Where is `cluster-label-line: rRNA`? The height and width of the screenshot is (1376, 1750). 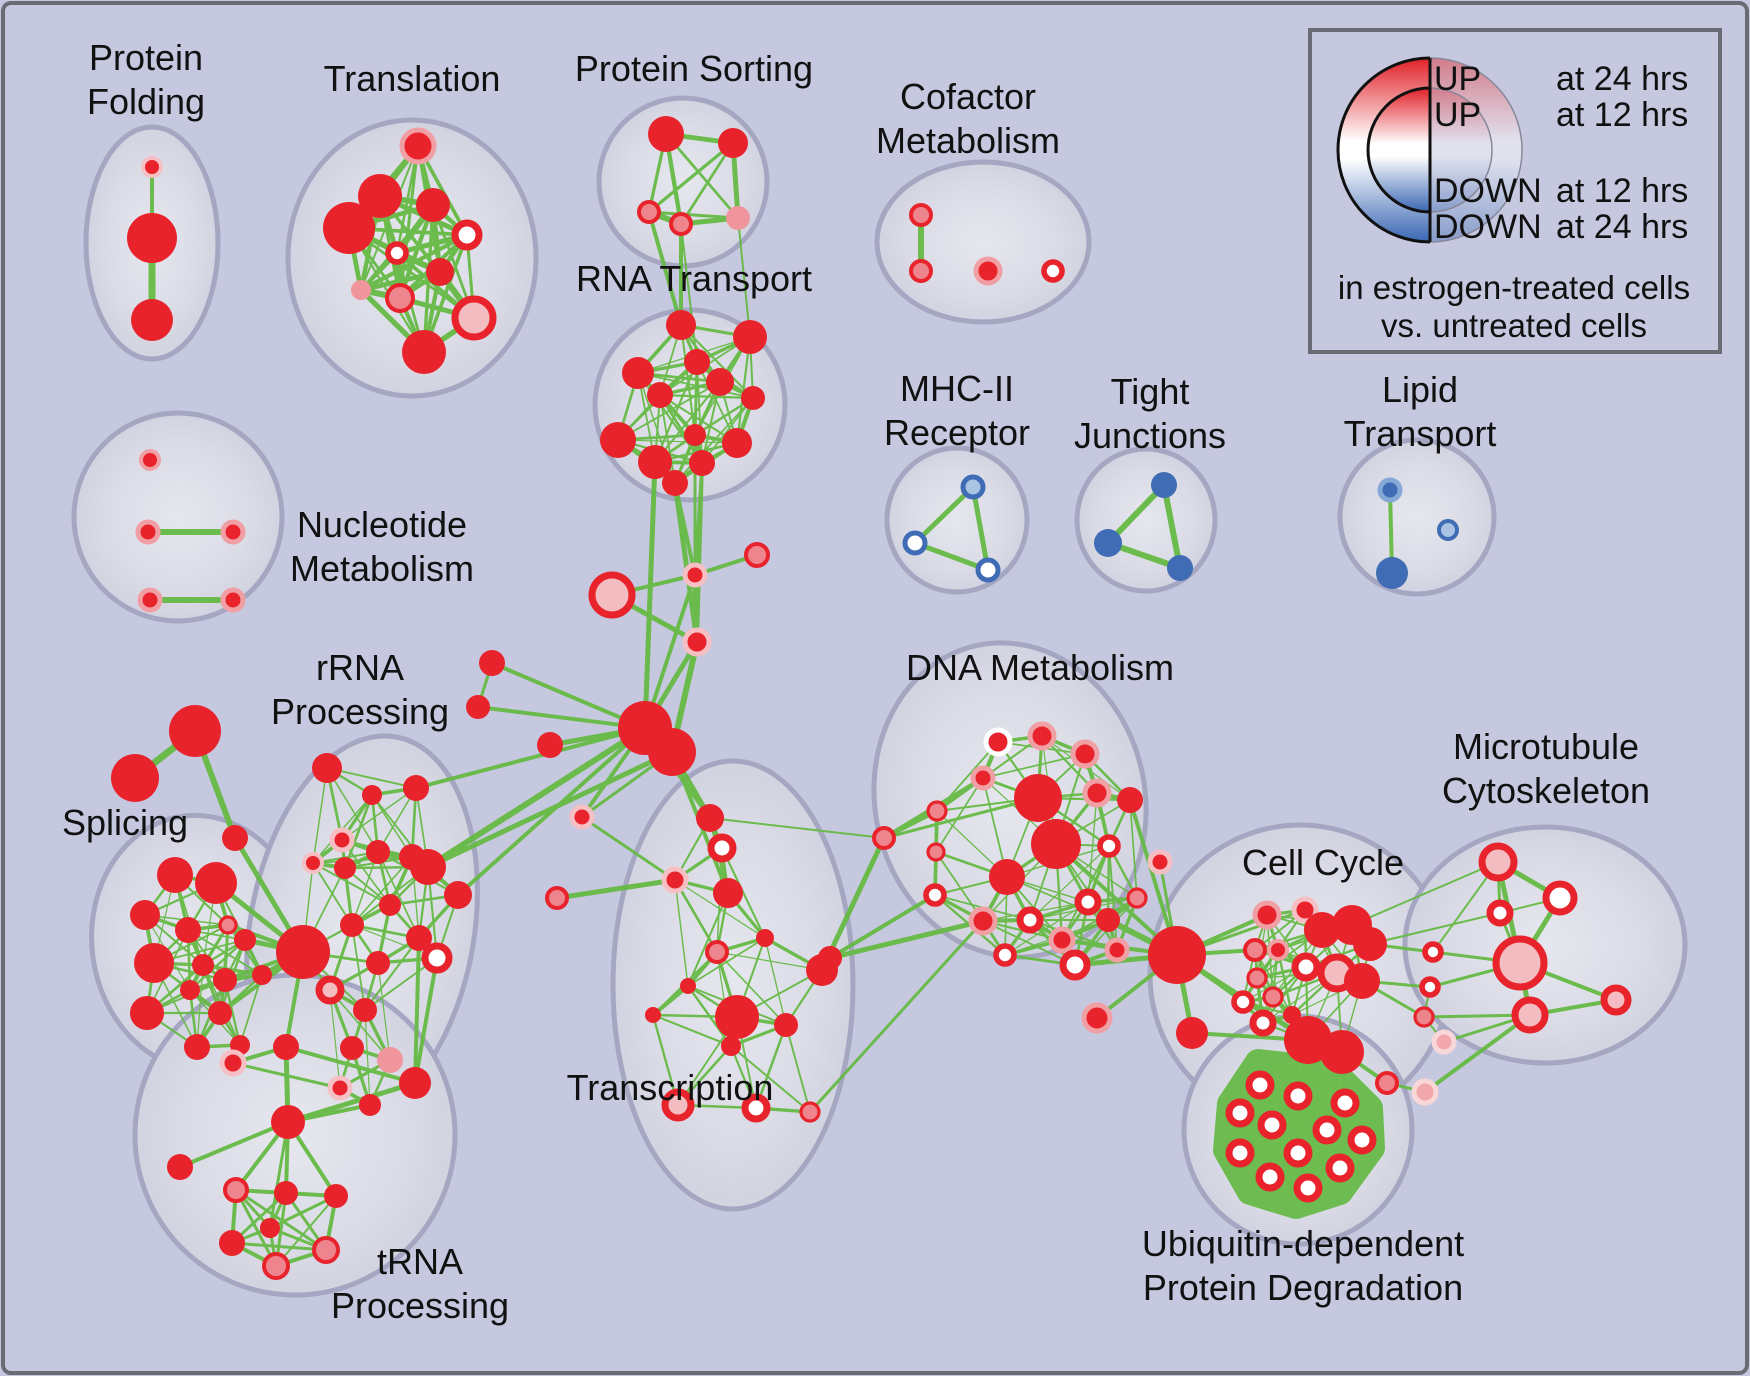 cluster-label-line: rRNA is located at coordinates (360, 667).